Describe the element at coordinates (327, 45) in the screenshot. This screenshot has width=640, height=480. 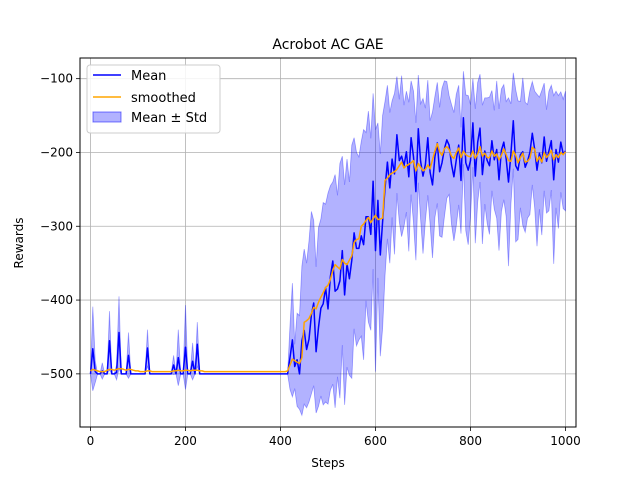
I see `chart-title: Acrobot AC GAE` at that location.